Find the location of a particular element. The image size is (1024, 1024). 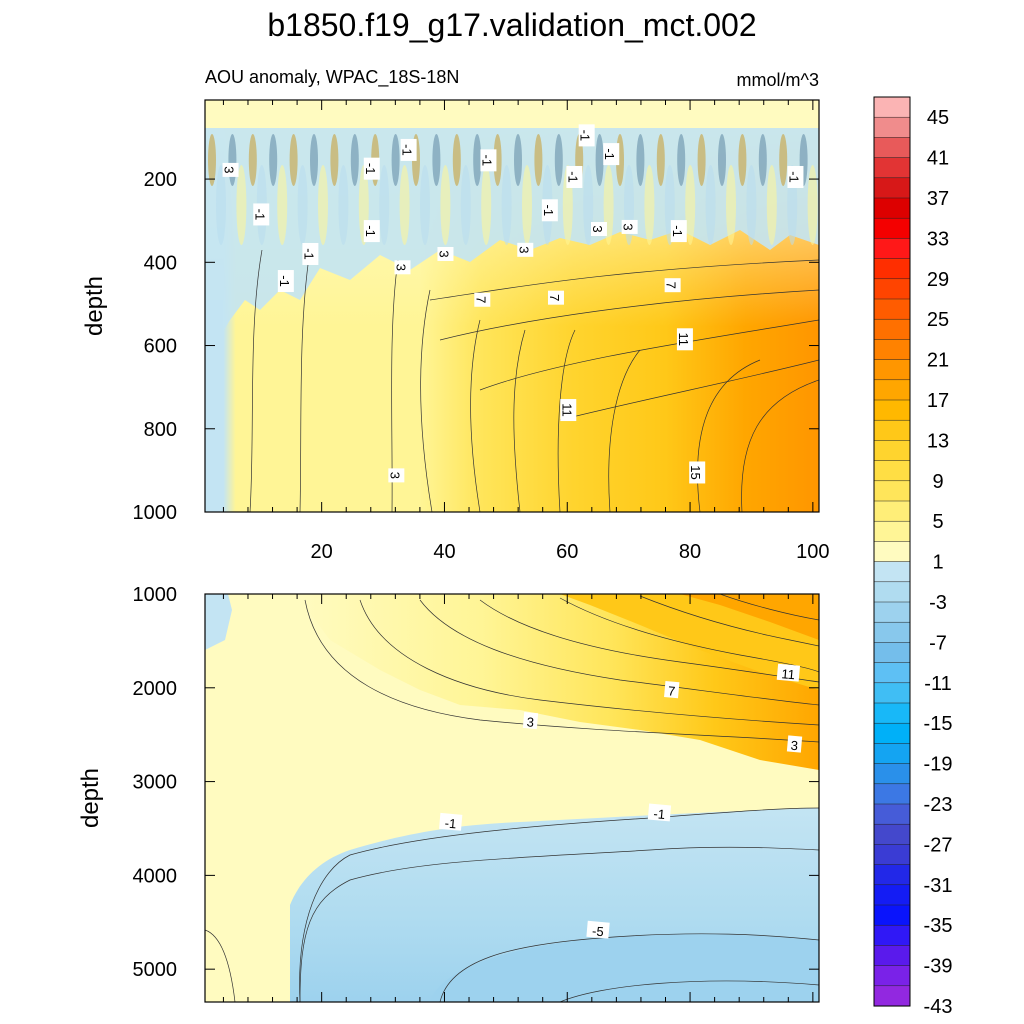

x-tick-label: 60 is located at coordinates (567, 552).